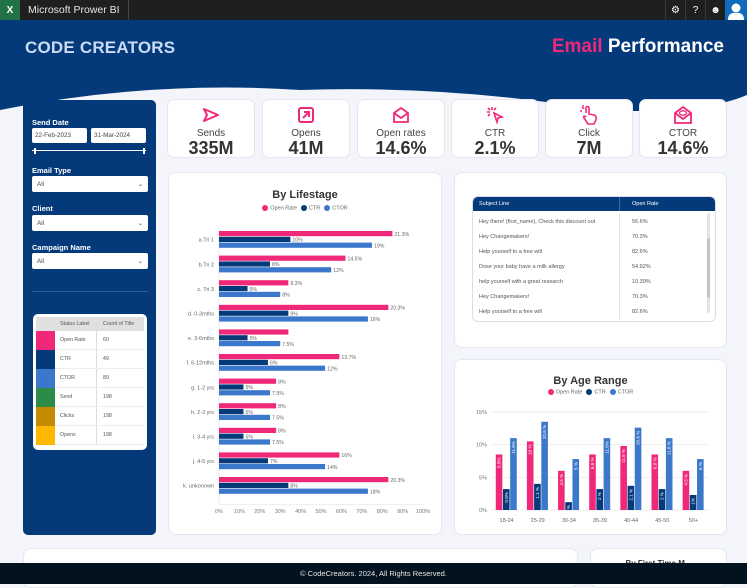  I want to click on data-label: 14.5%, so click(354, 259).